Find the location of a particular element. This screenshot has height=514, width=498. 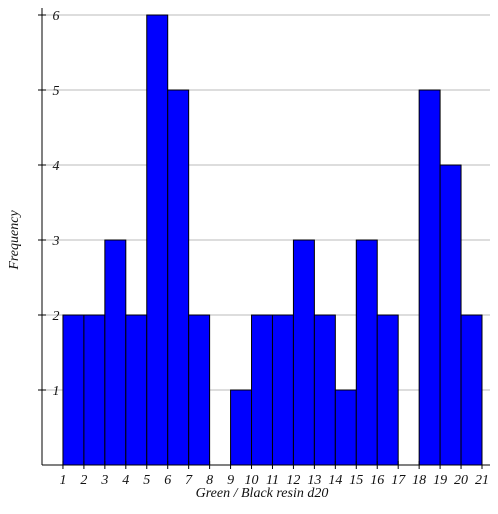

x-tick-label: 21 is located at coordinates (482, 480).